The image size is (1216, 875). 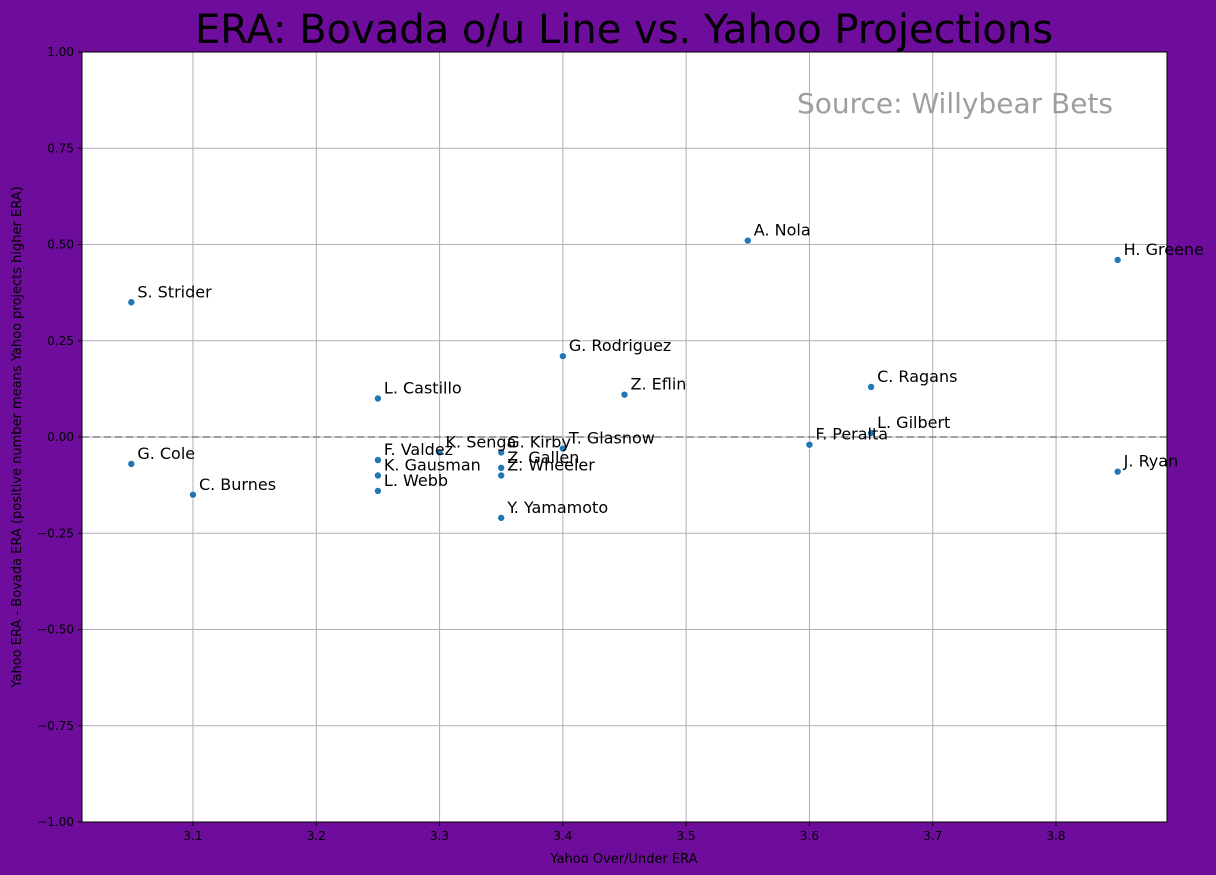 I want to click on source-annotation: Source: Willybear Bets, so click(x=955, y=103).